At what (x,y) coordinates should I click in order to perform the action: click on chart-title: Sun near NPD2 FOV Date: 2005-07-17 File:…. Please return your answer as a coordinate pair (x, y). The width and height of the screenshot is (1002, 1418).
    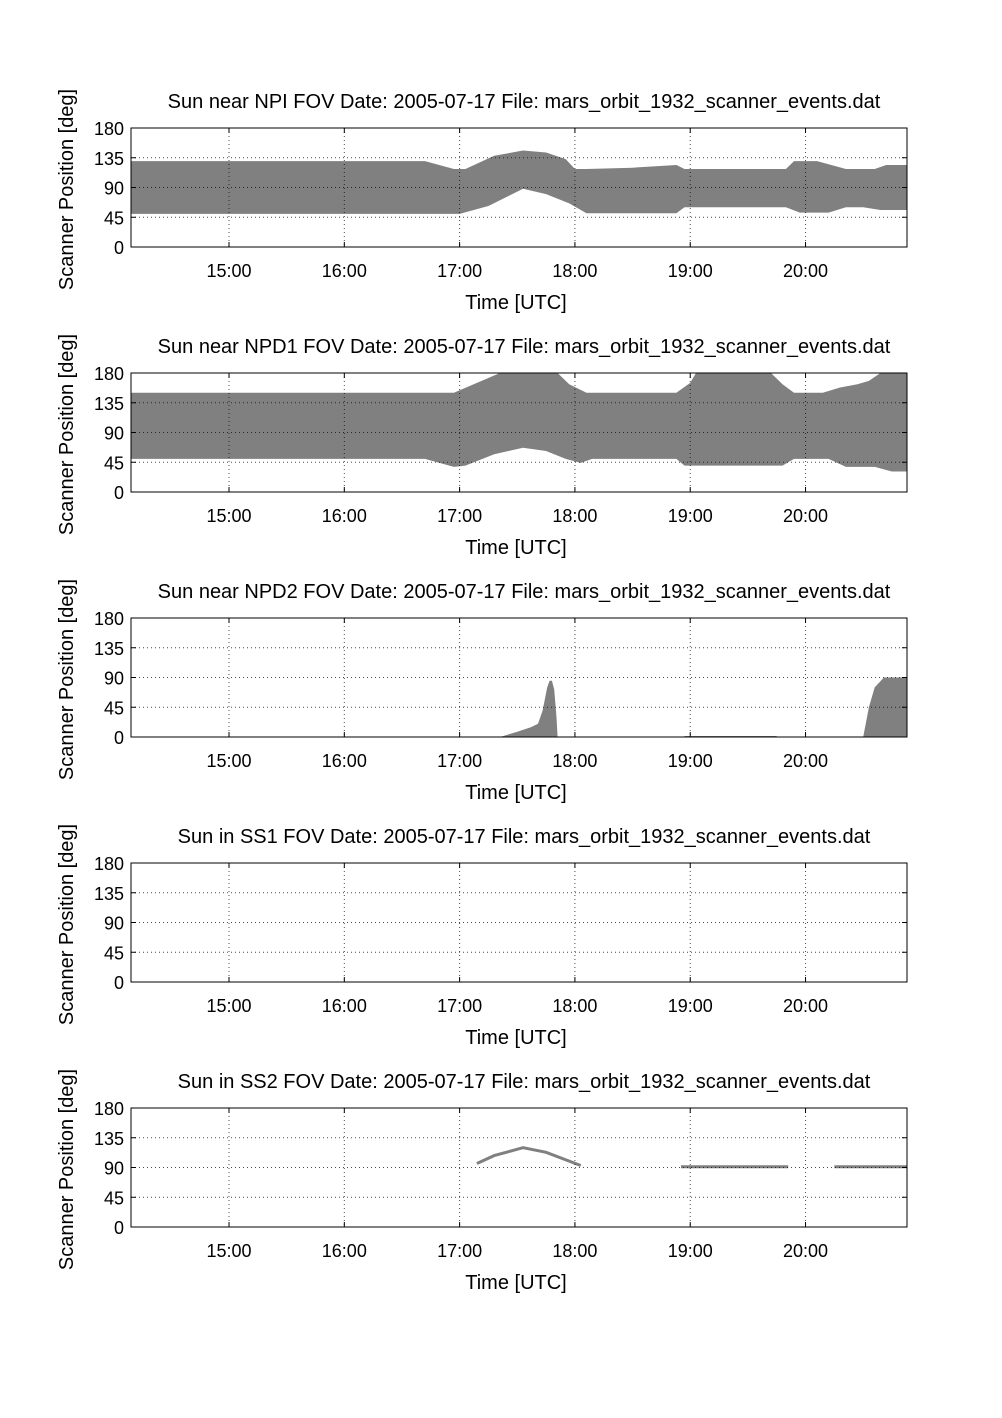
    Looking at the image, I should click on (524, 592).